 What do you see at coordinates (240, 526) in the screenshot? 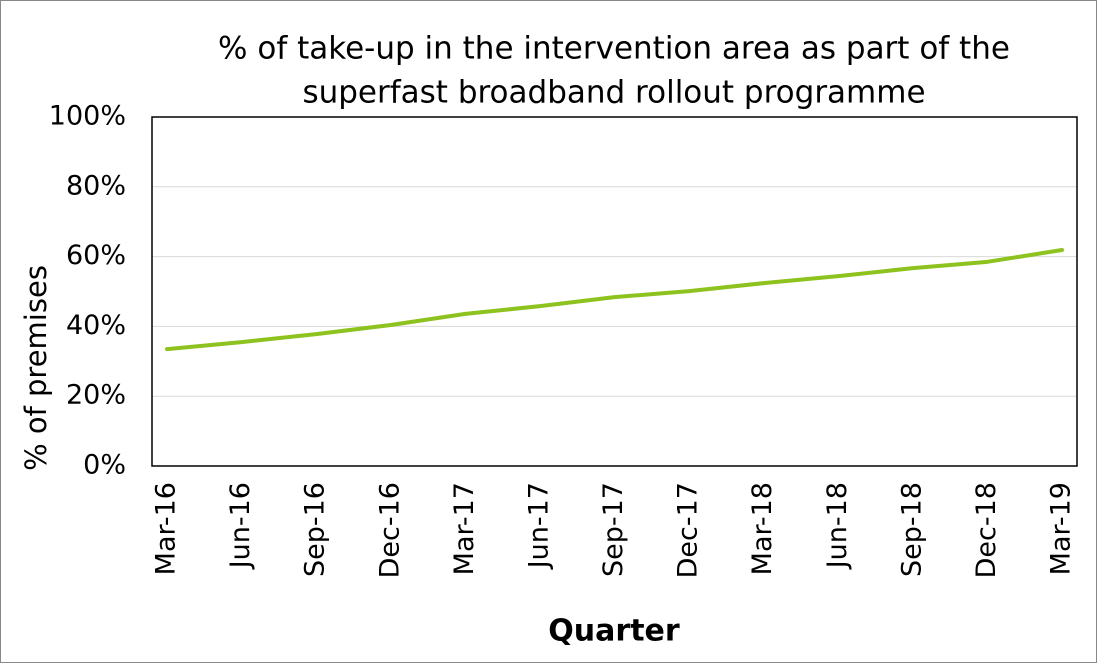
I see `x-tick-label: Jun-16` at bounding box center [240, 526].